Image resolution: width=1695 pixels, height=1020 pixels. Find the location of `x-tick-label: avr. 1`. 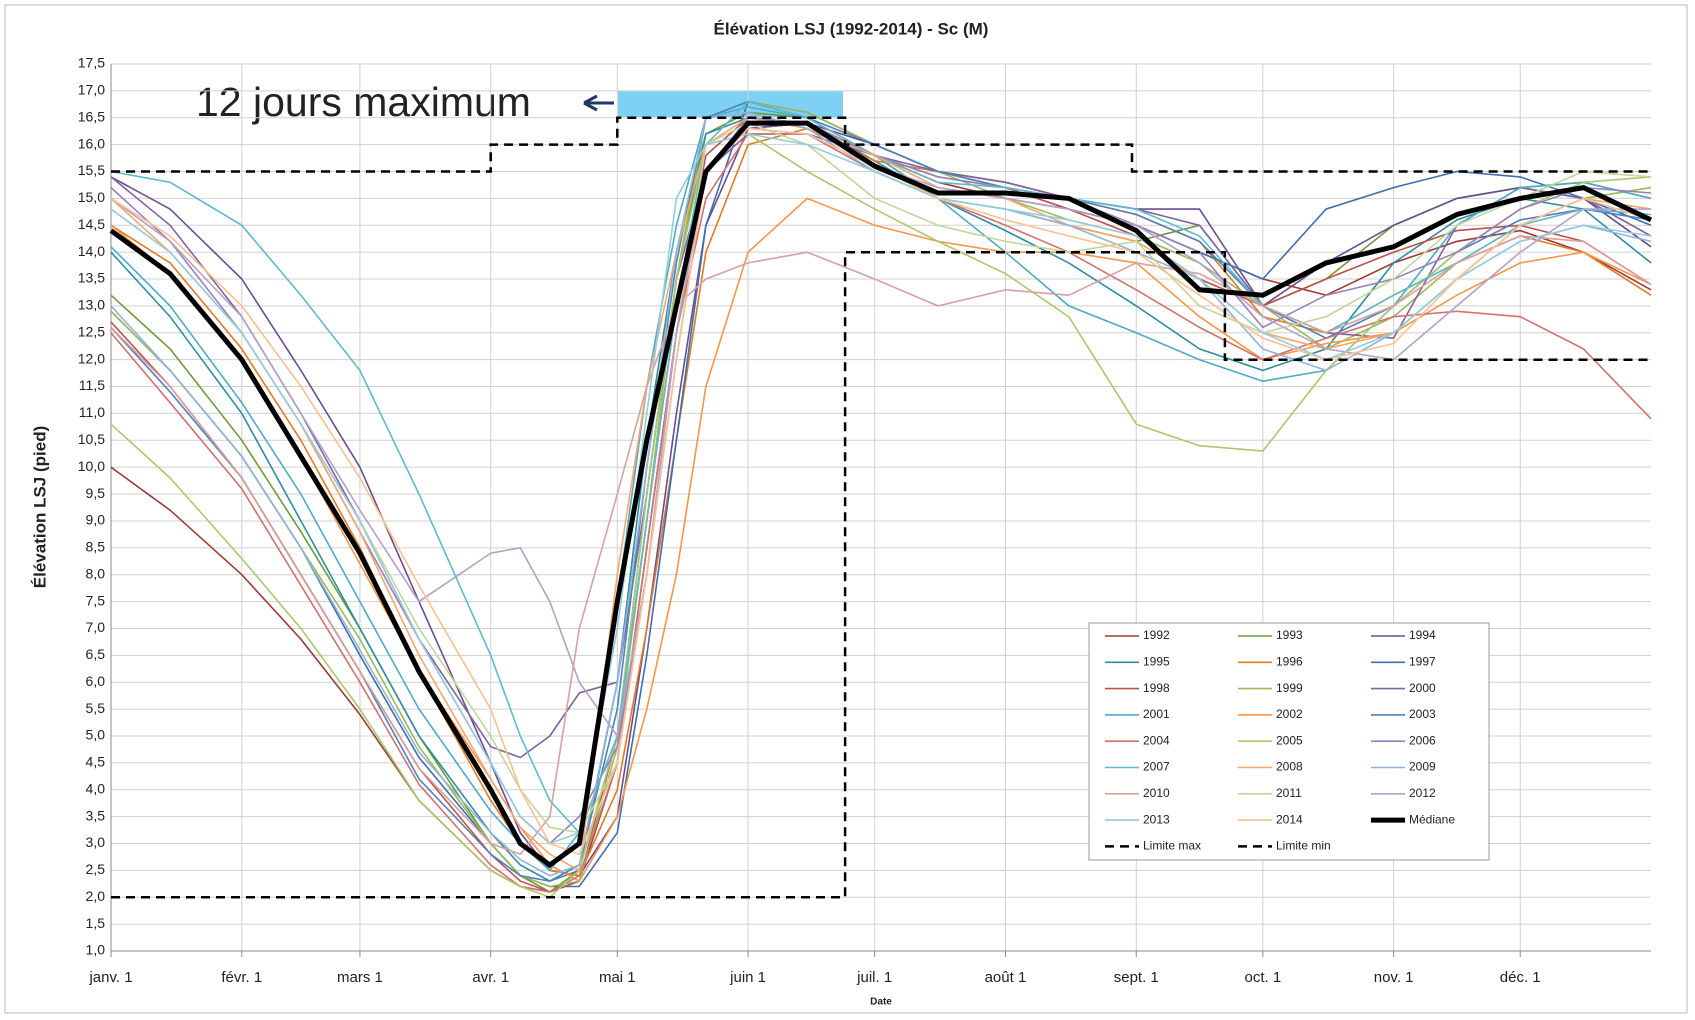

x-tick-label: avr. 1 is located at coordinates (490, 977).